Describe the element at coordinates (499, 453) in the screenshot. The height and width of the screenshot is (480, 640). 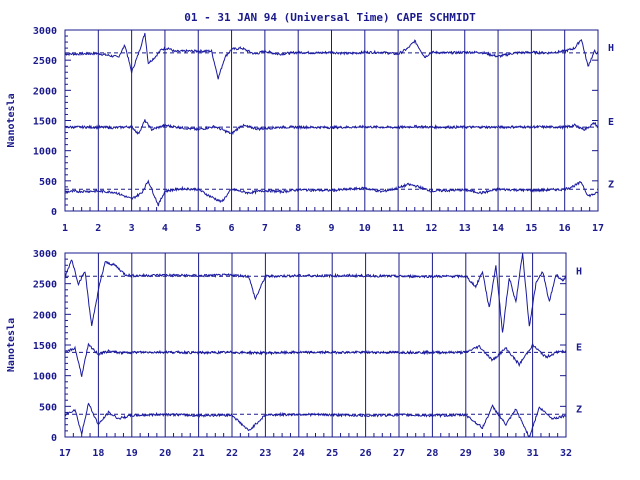
I see `x-tick-label: 30` at that location.